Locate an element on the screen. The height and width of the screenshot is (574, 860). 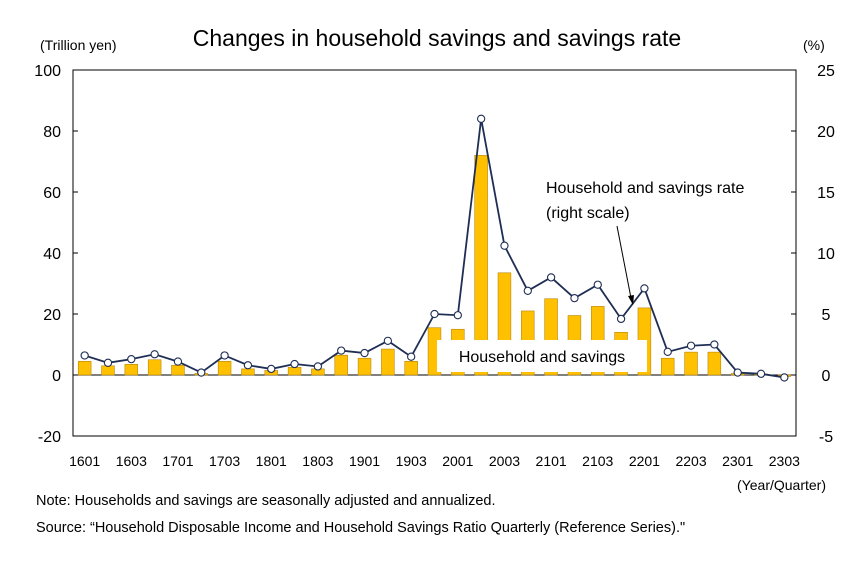
right-tick-label: -5 is located at coordinates (826, 437).